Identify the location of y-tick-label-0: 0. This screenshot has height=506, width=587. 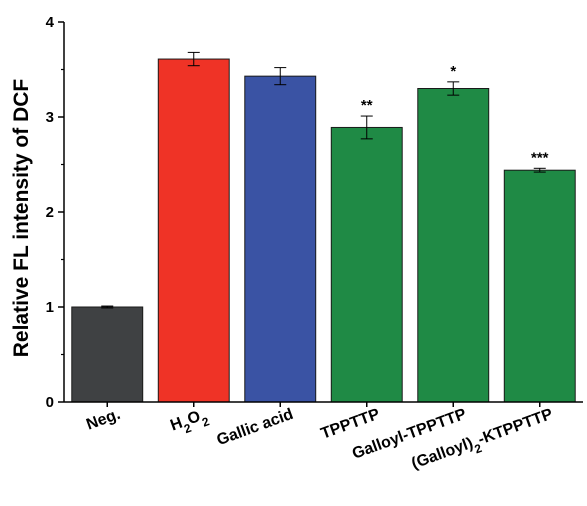
(50, 402).